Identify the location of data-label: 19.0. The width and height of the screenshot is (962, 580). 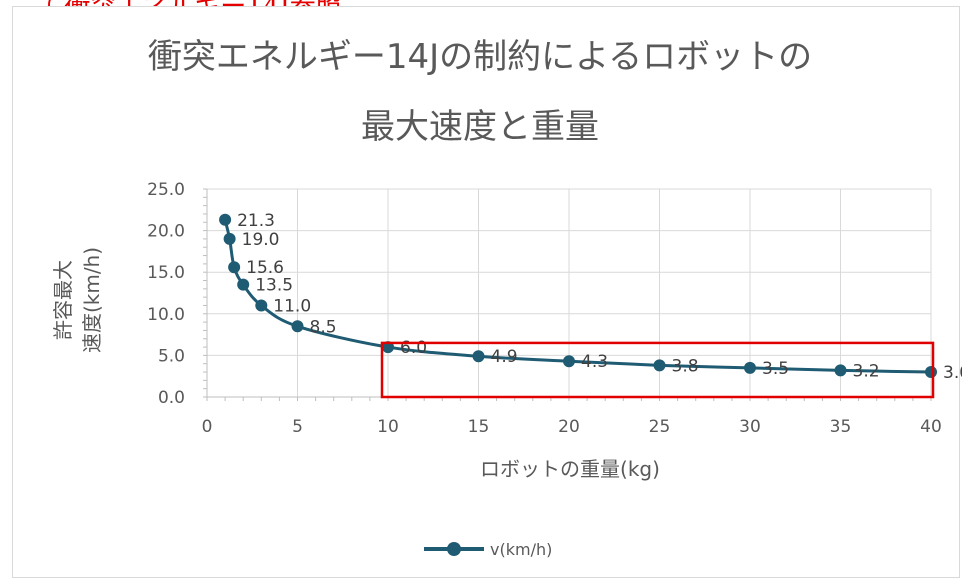
(261, 240).